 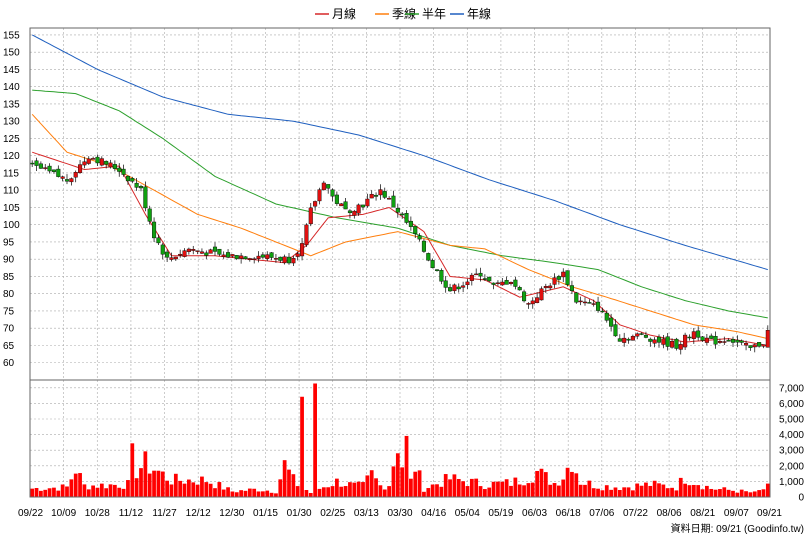 What do you see at coordinates (702, 513) in the screenshot?
I see `date-tick-label: 08/21` at bounding box center [702, 513].